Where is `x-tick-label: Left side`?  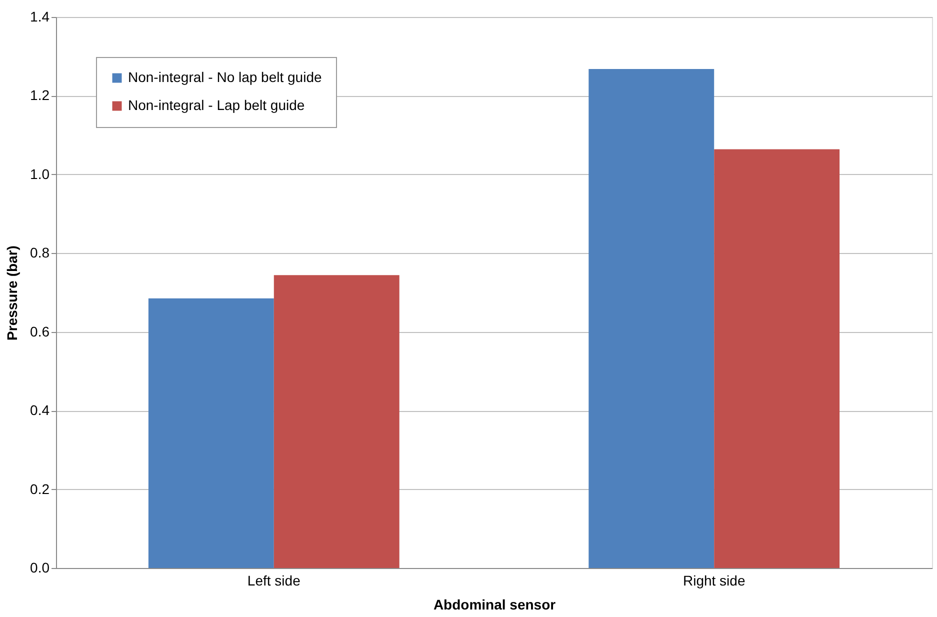 x-tick-label: Left side is located at coordinates (274, 580).